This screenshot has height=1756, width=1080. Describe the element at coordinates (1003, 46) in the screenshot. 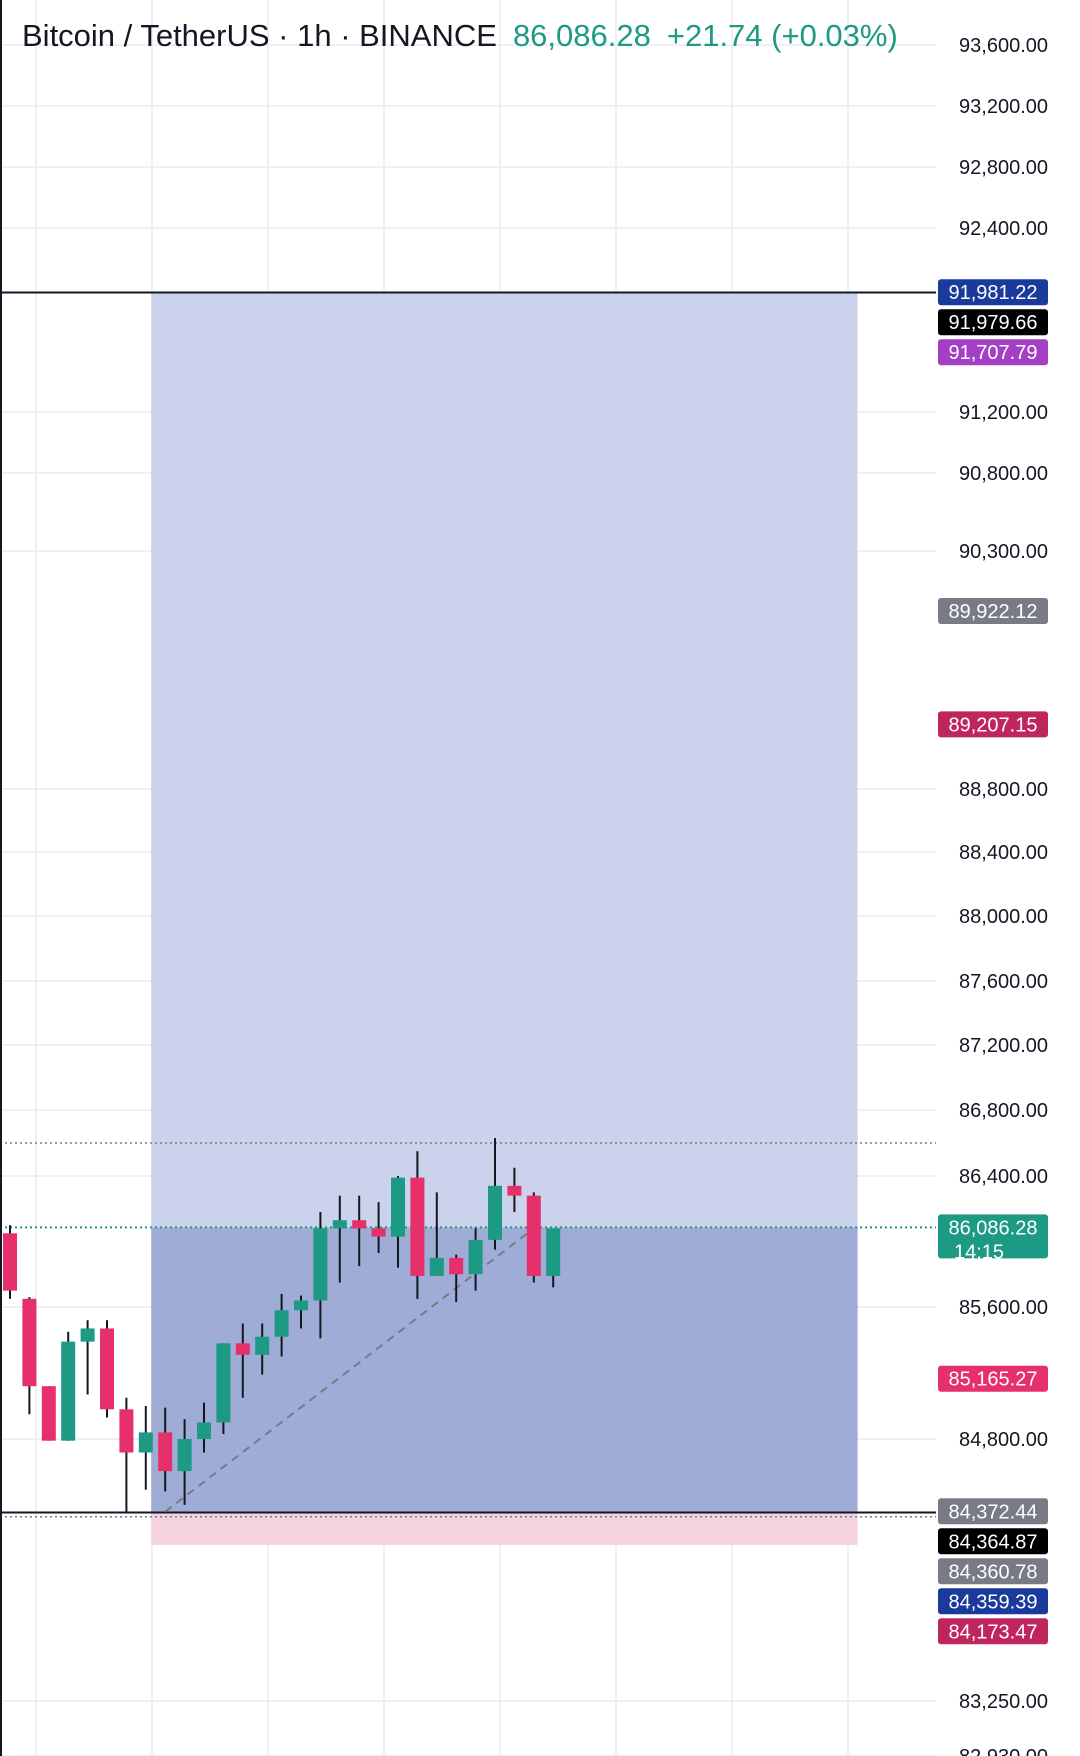

I see `price-tick-label: 93,600.00` at that location.